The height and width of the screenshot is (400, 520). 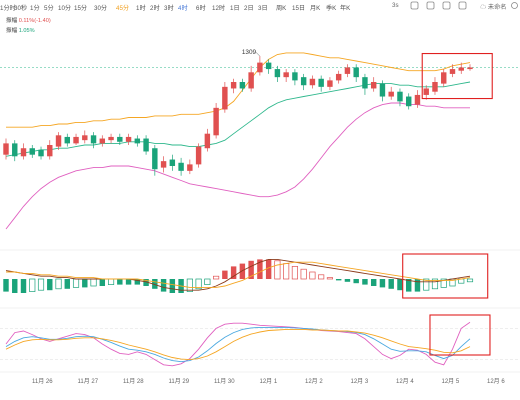 What do you see at coordinates (155, 8) in the screenshot?
I see `timeframe-9: 2时` at bounding box center [155, 8].